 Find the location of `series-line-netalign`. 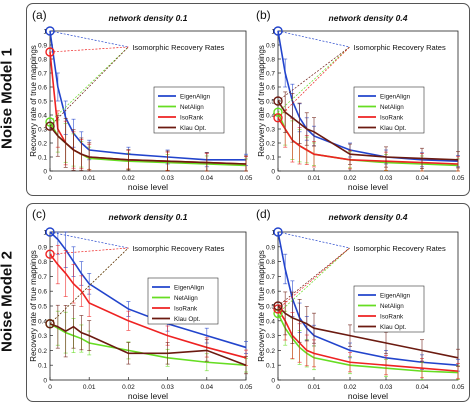

series-line-netalign is located at coordinates (148, 344).